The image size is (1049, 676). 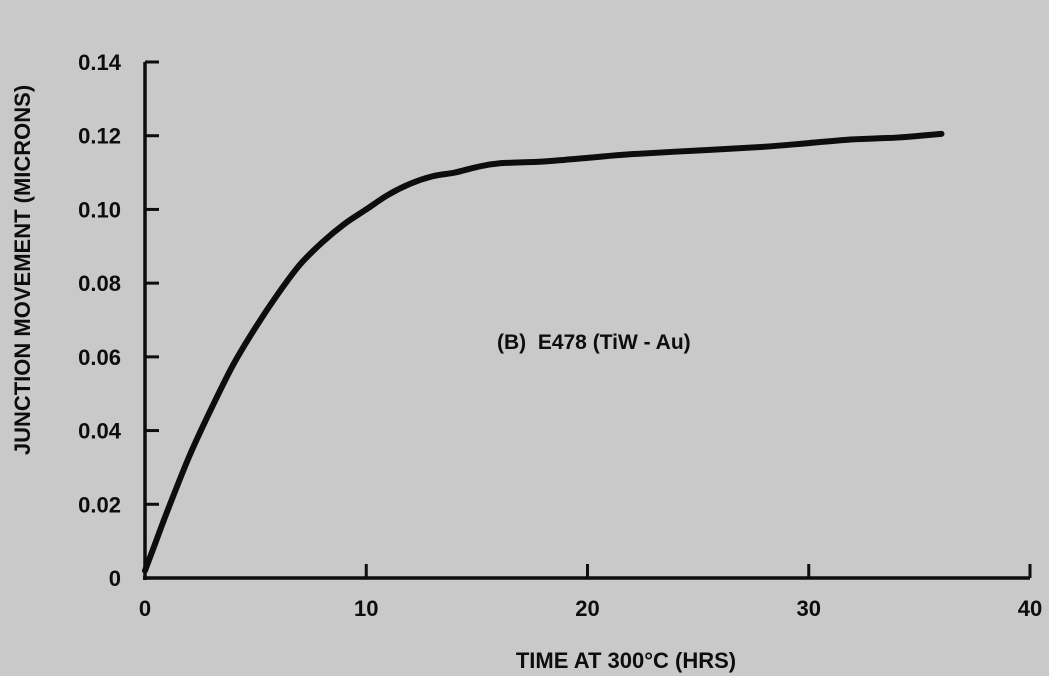 I want to click on y-tick-label: 0.08, so click(x=99, y=283).